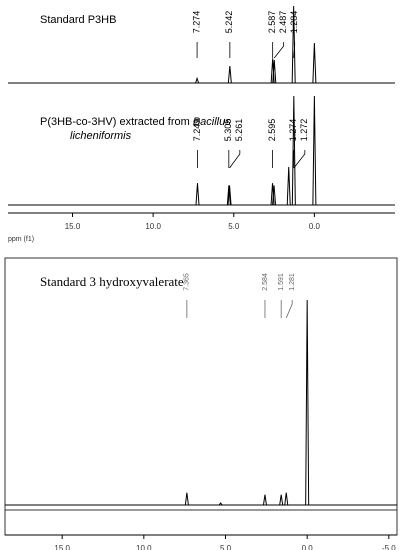 The image size is (400, 550). Describe the element at coordinates (212, 122) in the screenshot. I see `title-part-italic: Bacillus` at that location.